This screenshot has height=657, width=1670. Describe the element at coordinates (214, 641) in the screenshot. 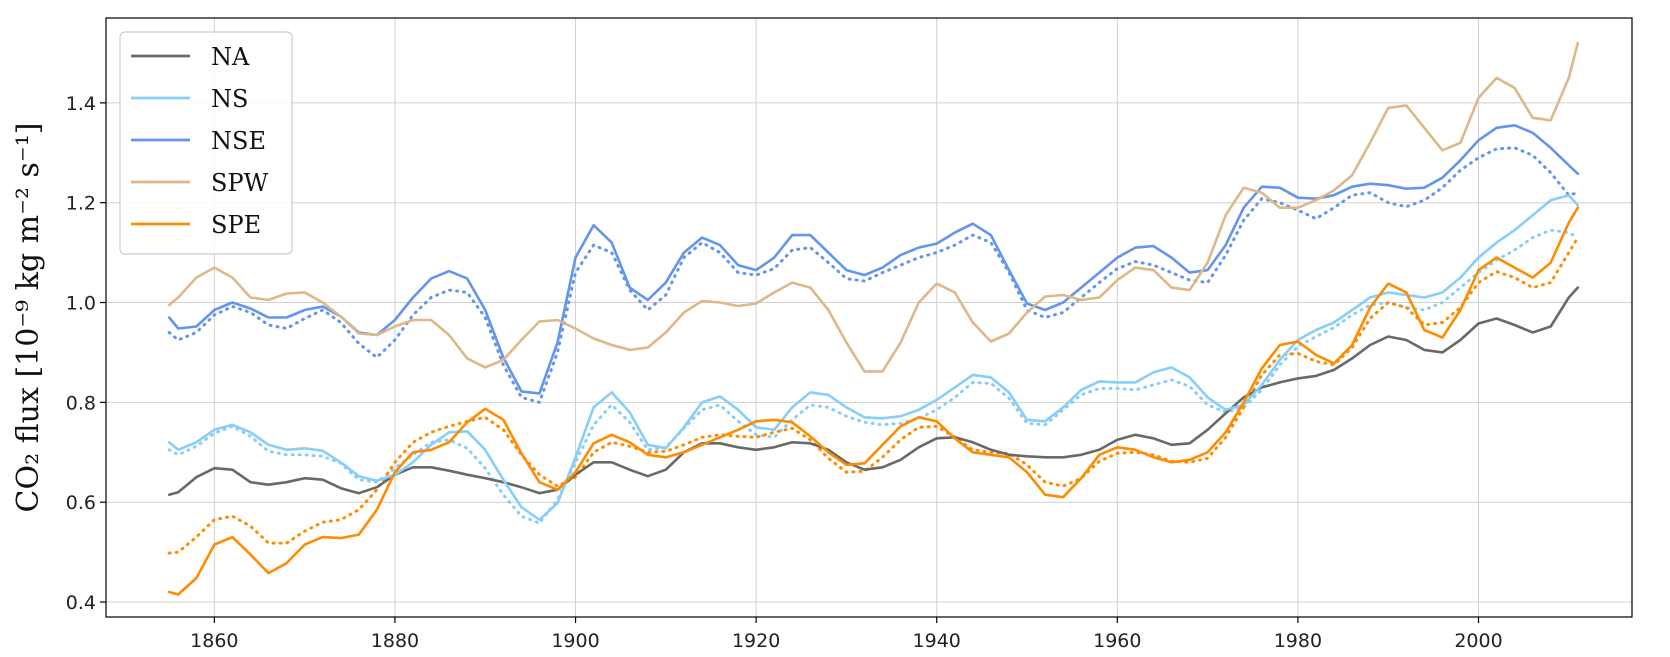

I see `x-tick-label: 1860` at that location.